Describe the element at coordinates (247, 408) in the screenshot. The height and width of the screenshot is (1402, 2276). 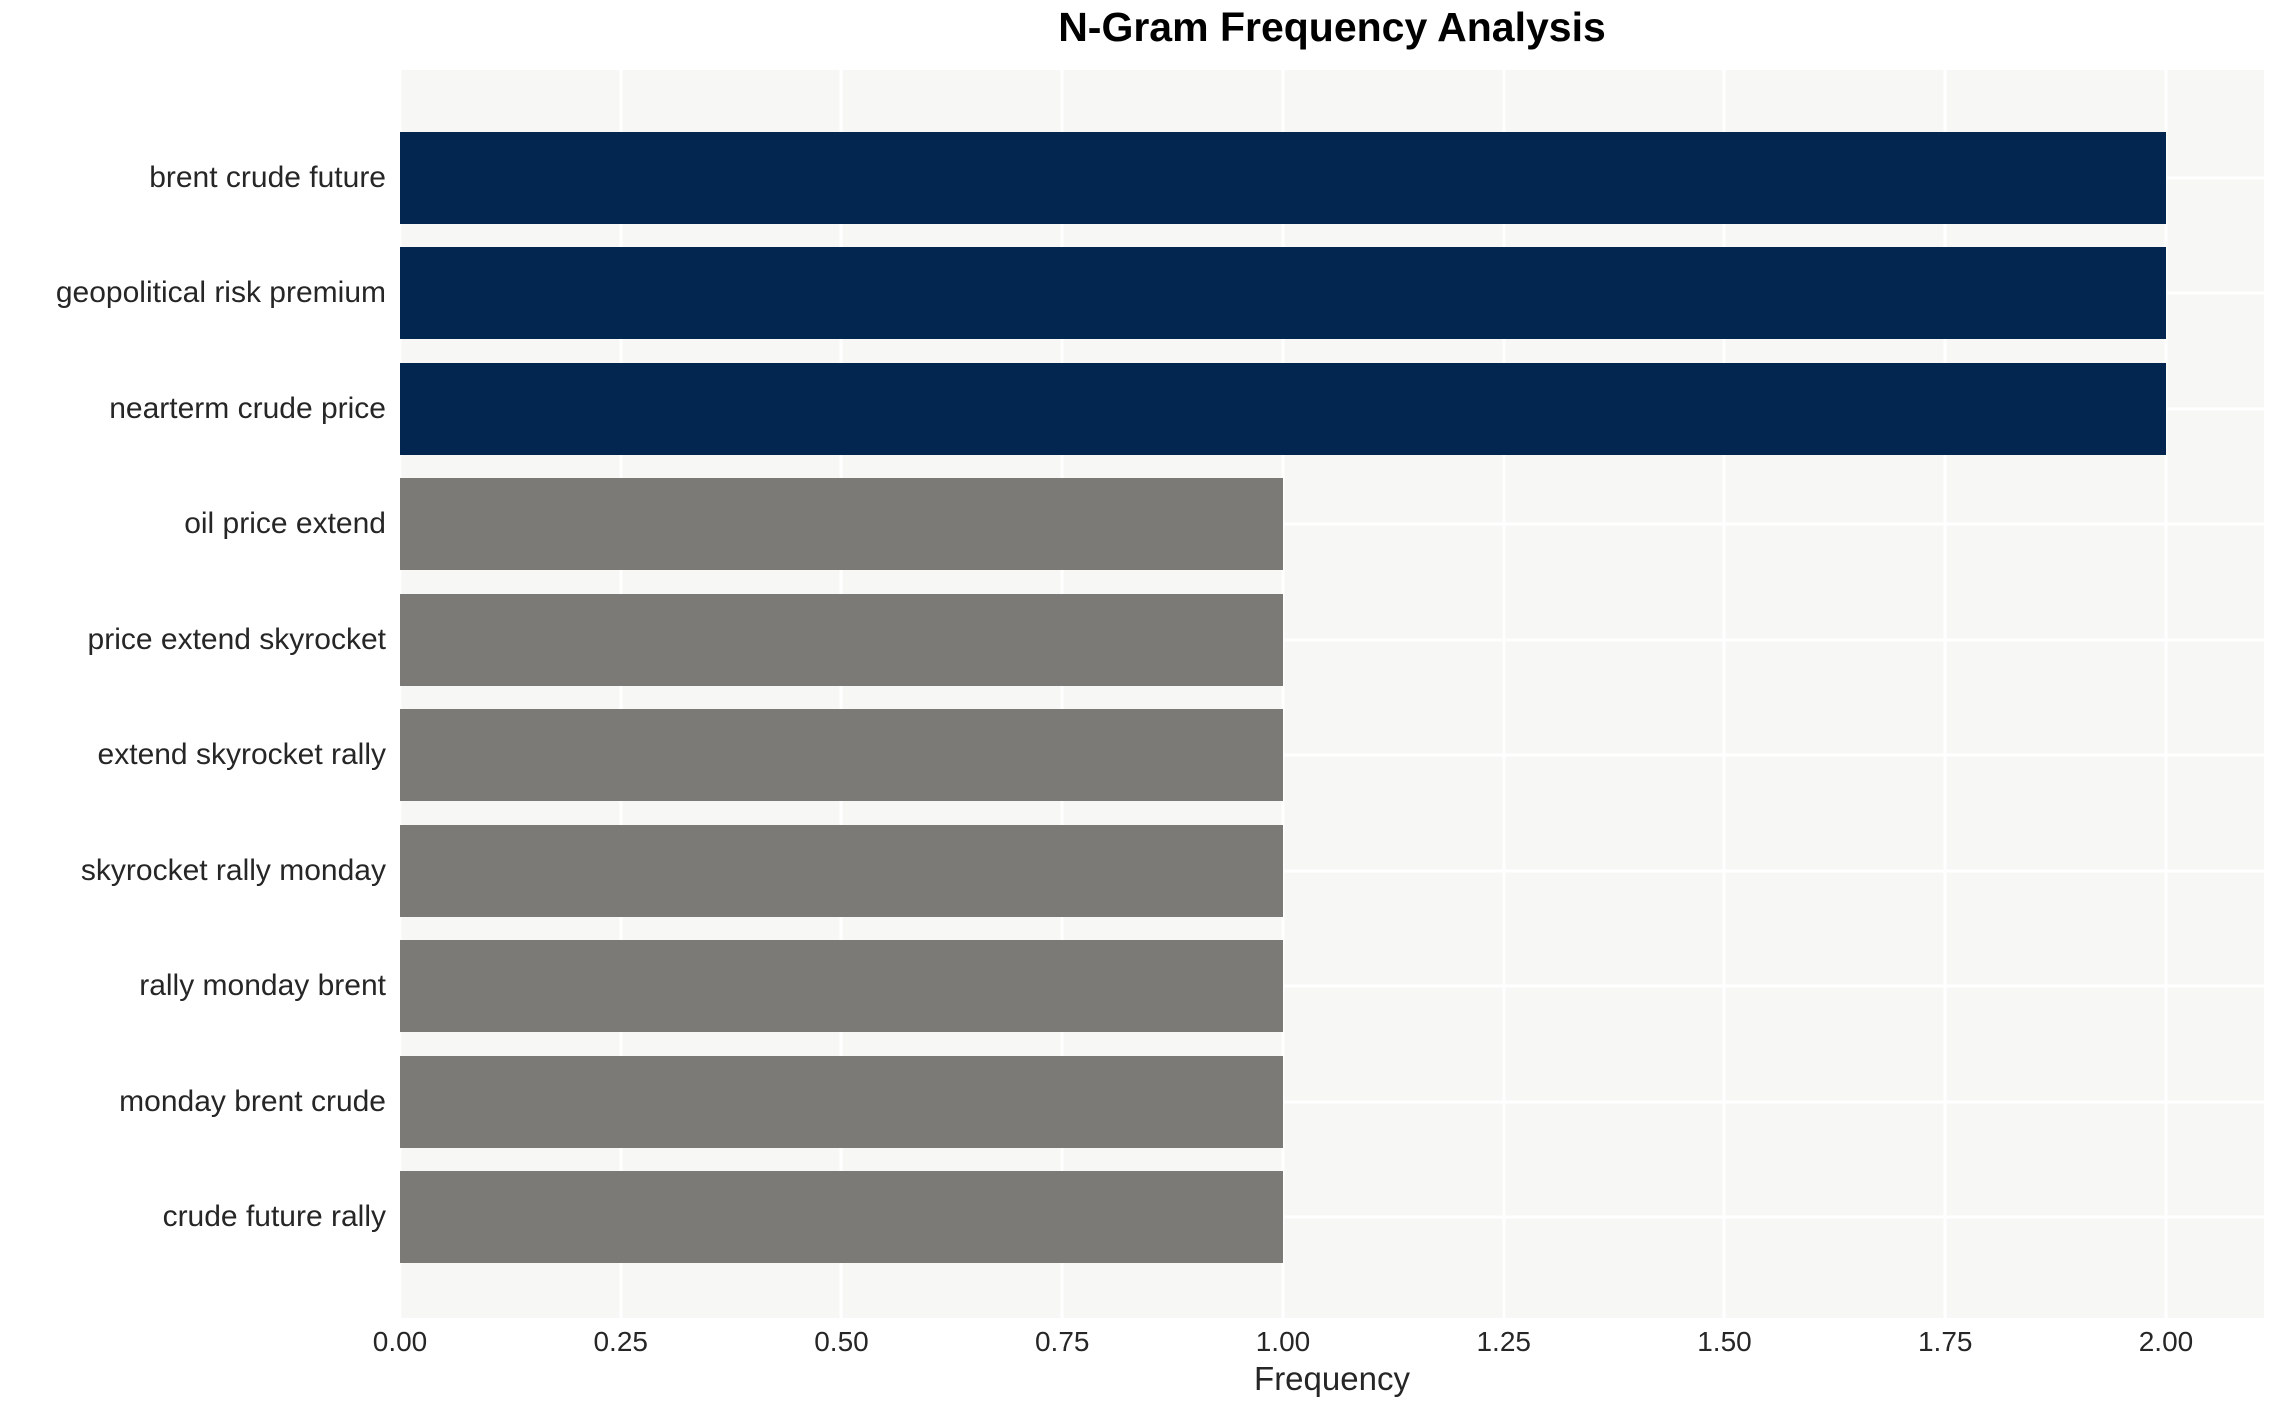
I see `y-tick-label: nearterm crude price` at that location.